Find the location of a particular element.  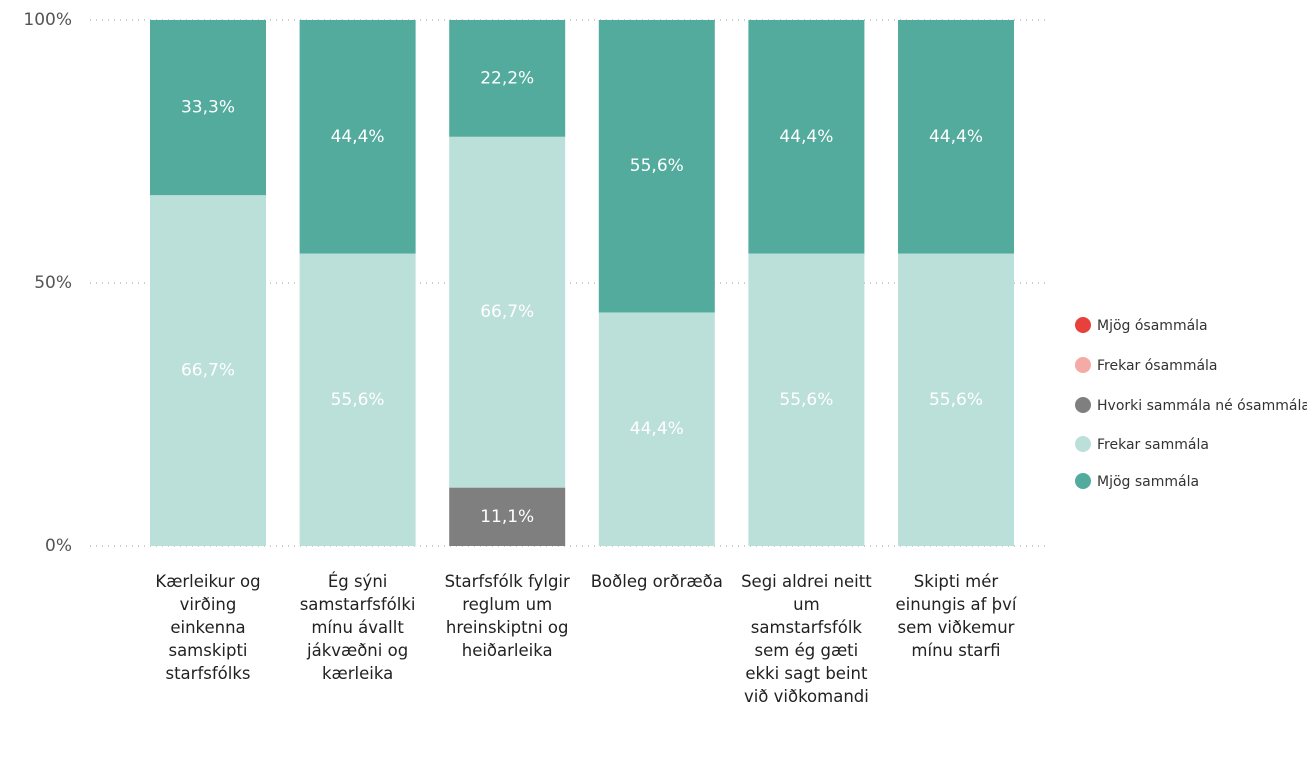

legend-label: Hvorki sammála né ósammála is located at coordinates (1202, 406).